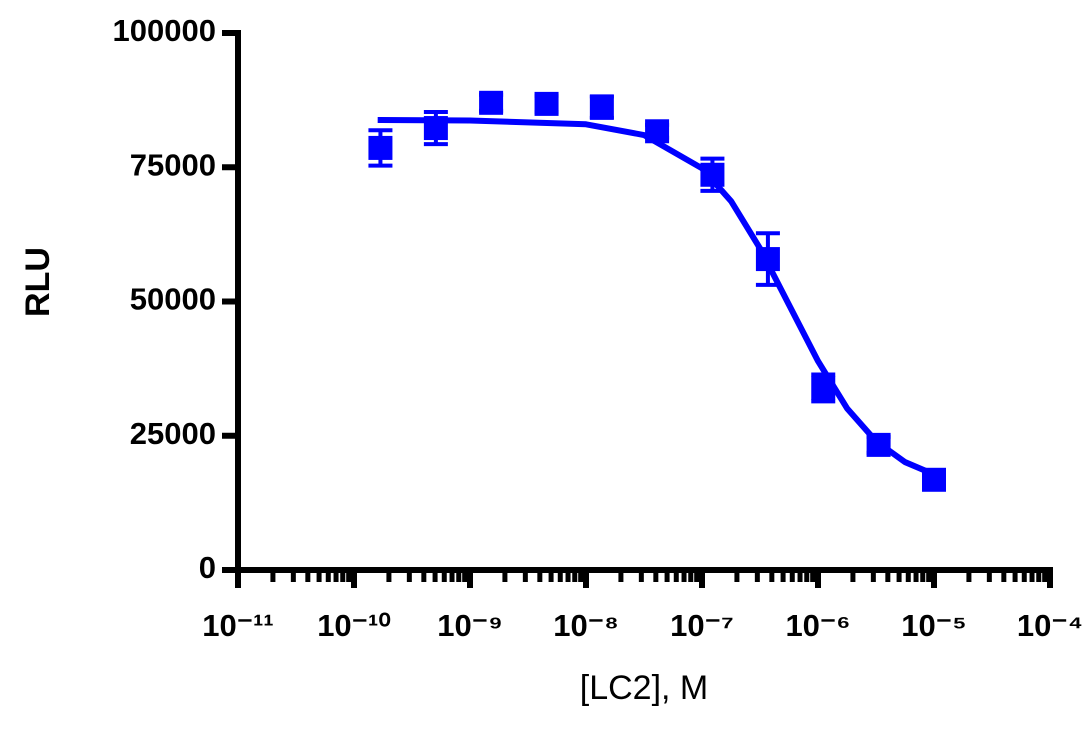 The width and height of the screenshot is (1091, 732). Describe the element at coordinates (817, 625) in the screenshot. I see `x-tick-label: 10⁻⁶` at that location.